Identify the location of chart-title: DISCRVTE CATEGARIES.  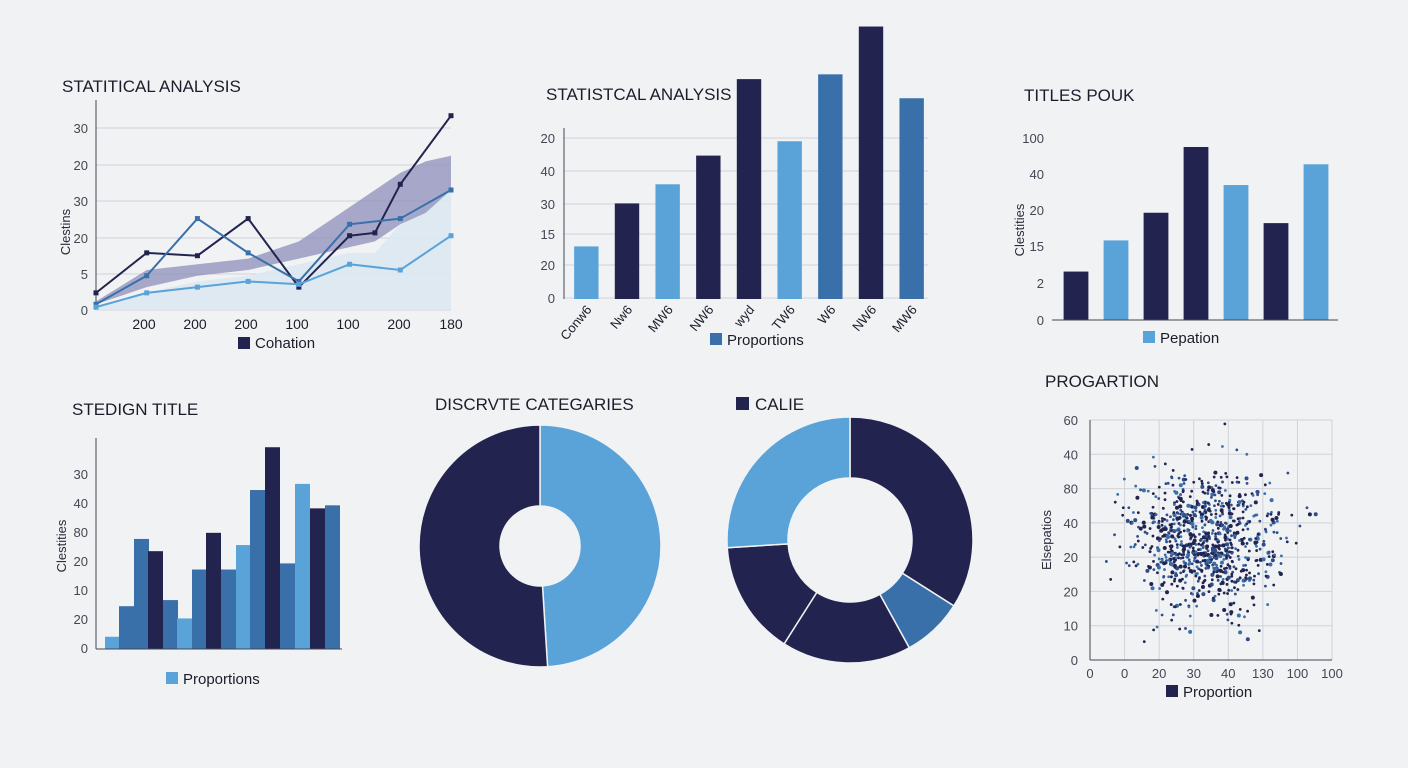
(534, 404).